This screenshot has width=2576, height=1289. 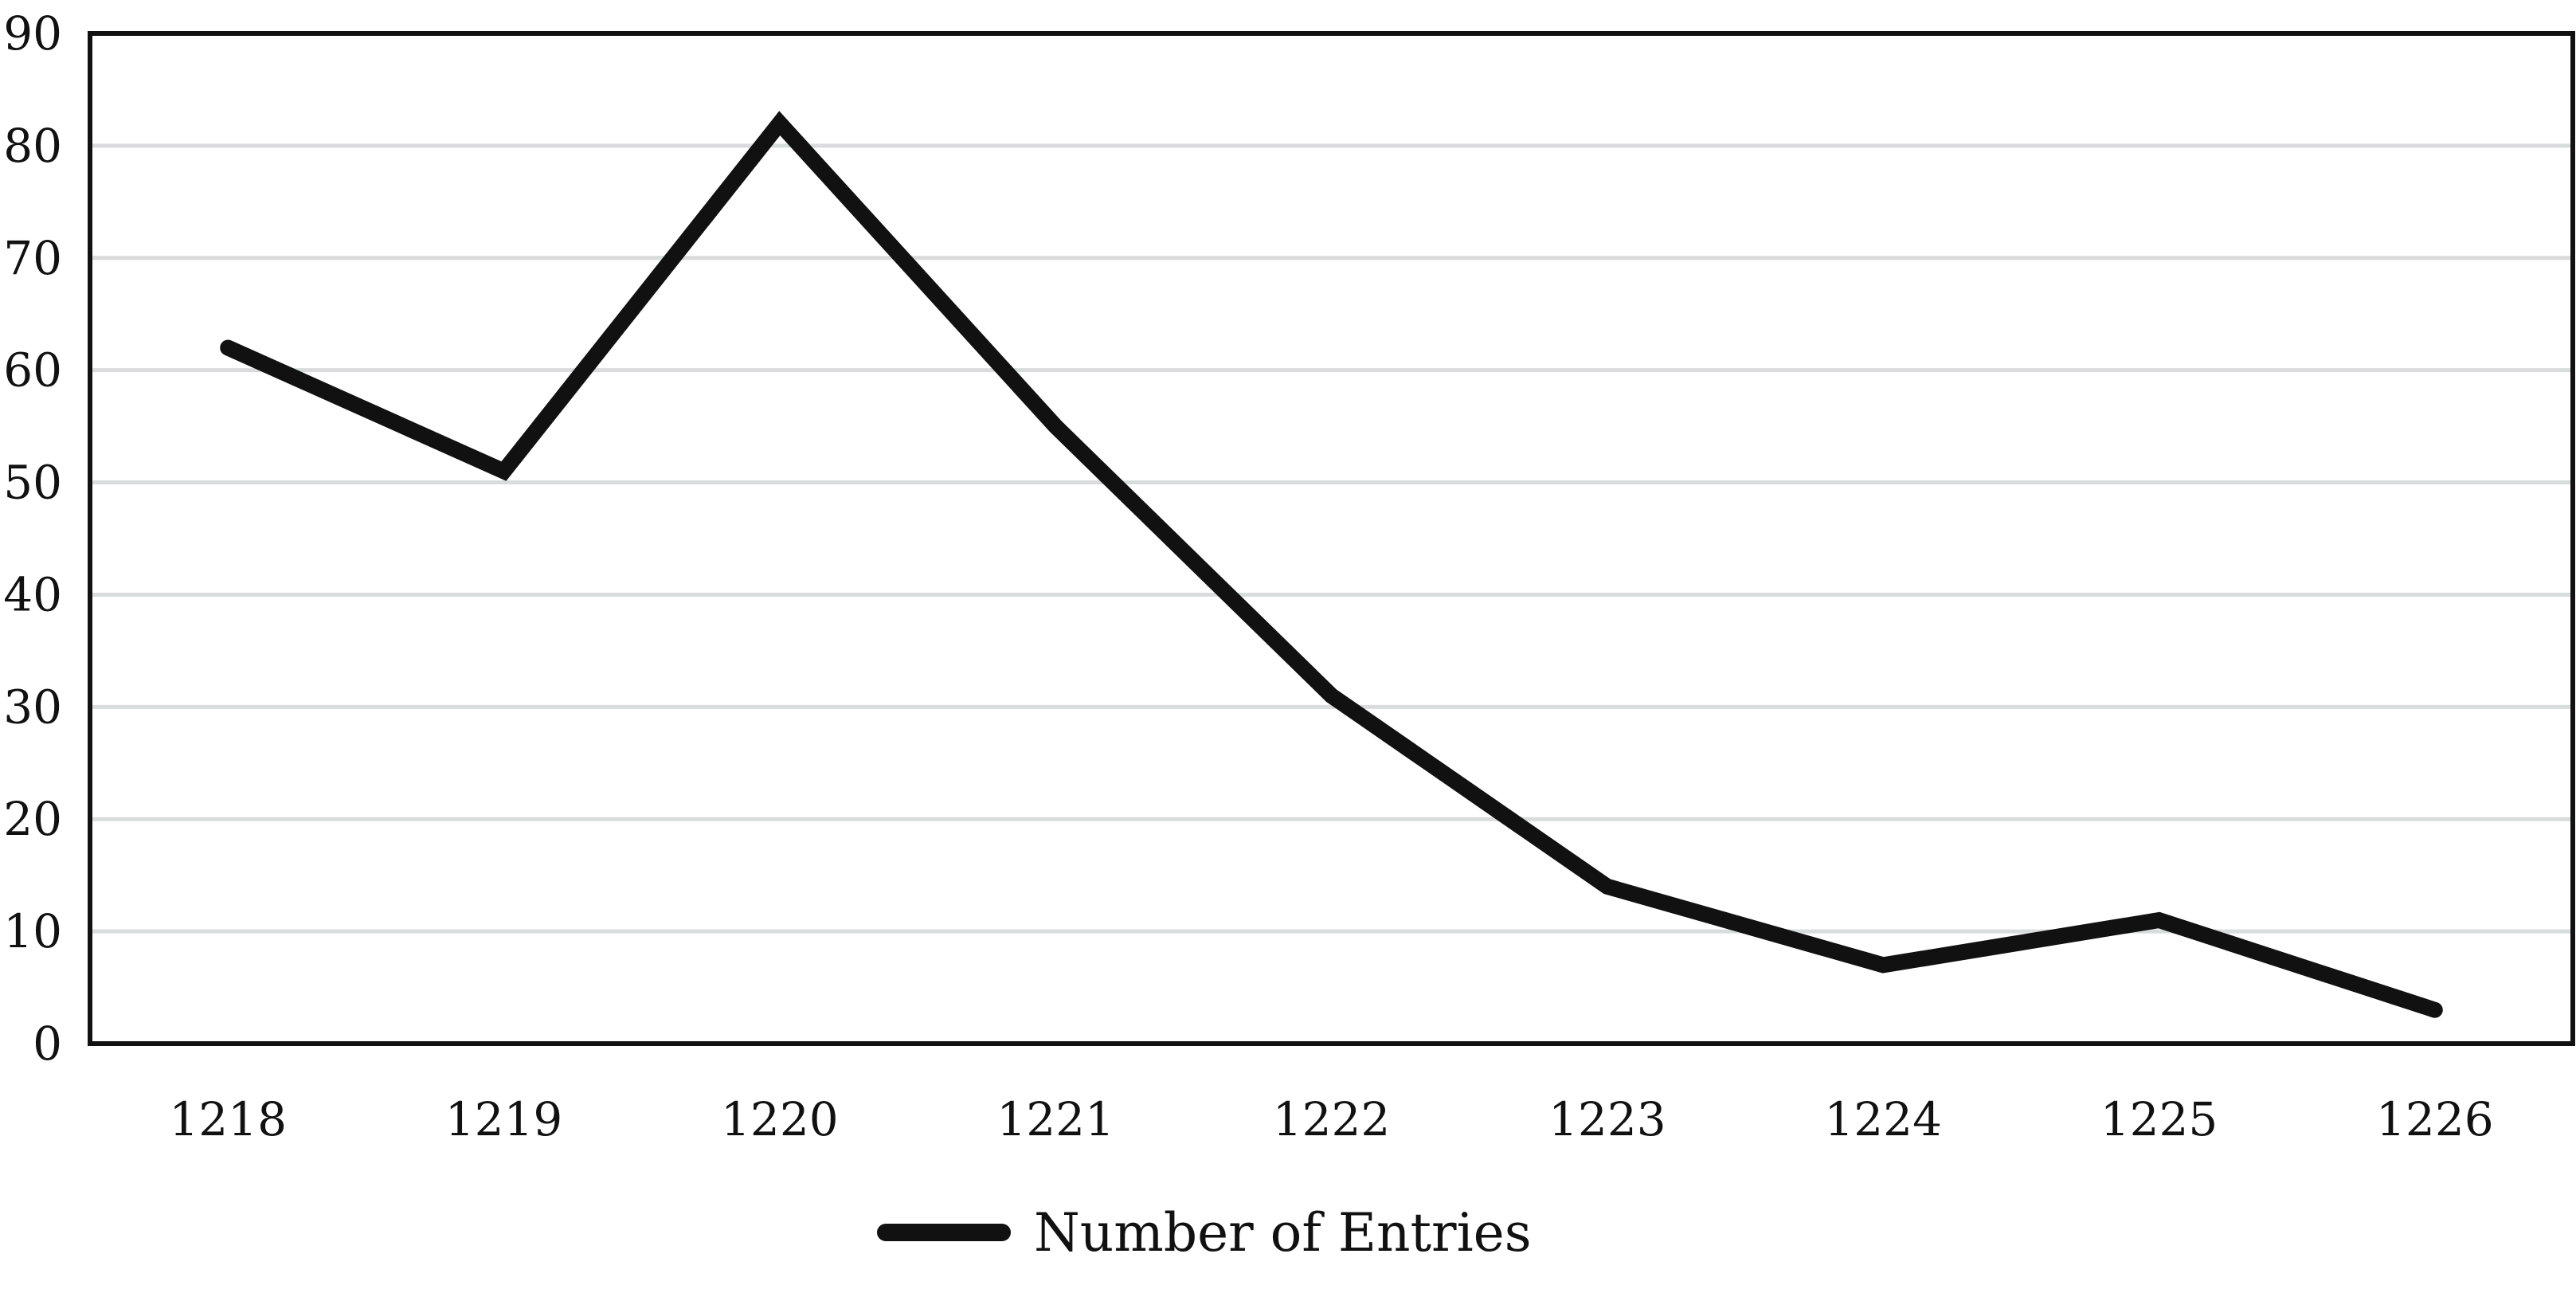 What do you see at coordinates (1055, 1119) in the screenshot?
I see `x-tick-label: 1221` at bounding box center [1055, 1119].